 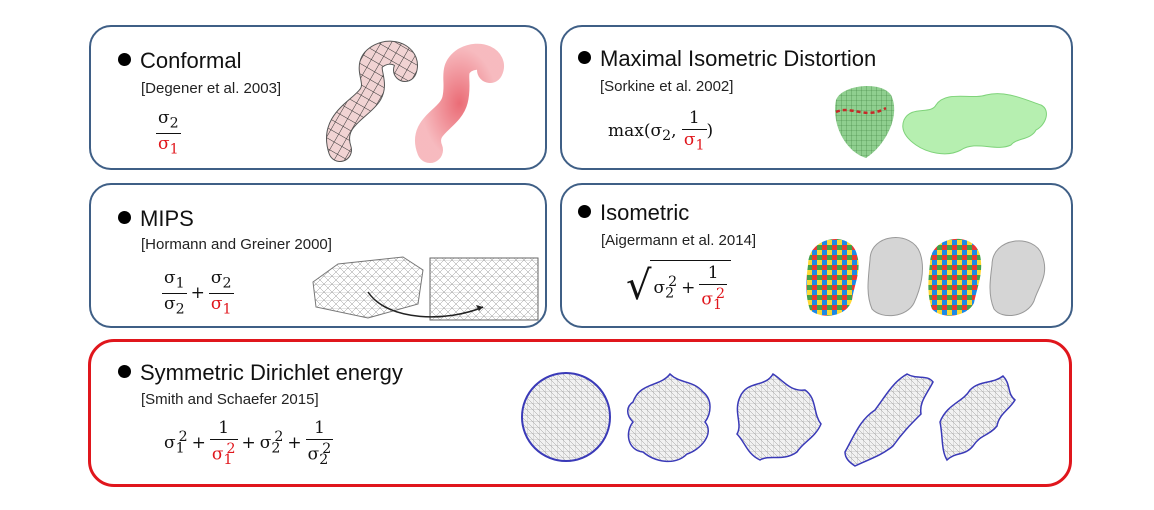 What do you see at coordinates (191, 60) in the screenshot?
I see `conformal-title-text: Conformal` at bounding box center [191, 60].